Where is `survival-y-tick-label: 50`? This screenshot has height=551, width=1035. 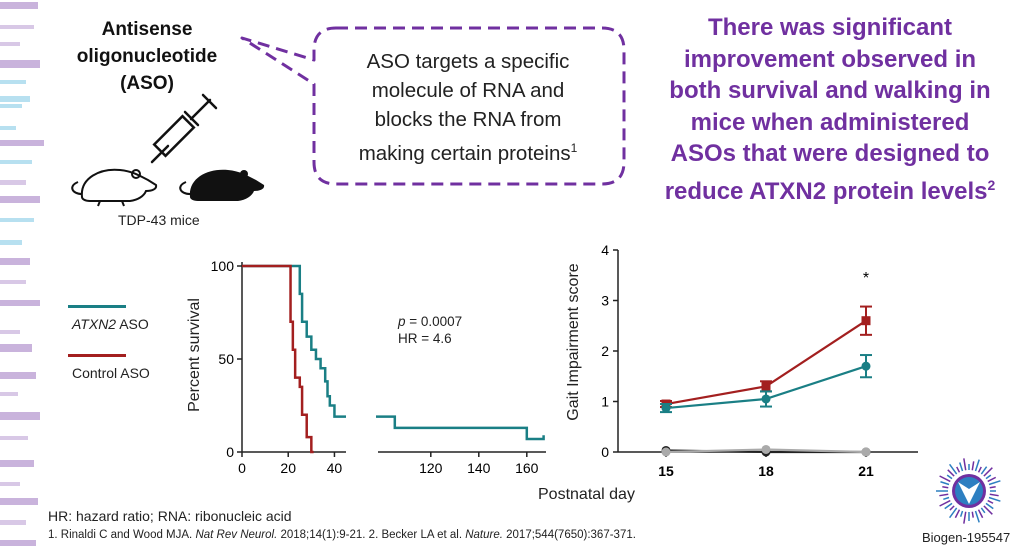 survival-y-tick-label: 50 is located at coordinates (226, 359).